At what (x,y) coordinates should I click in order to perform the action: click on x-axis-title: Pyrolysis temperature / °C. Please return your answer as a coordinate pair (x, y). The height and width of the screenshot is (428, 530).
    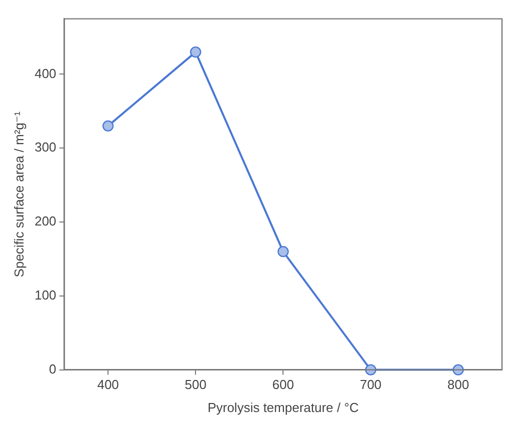
    Looking at the image, I should click on (283, 407).